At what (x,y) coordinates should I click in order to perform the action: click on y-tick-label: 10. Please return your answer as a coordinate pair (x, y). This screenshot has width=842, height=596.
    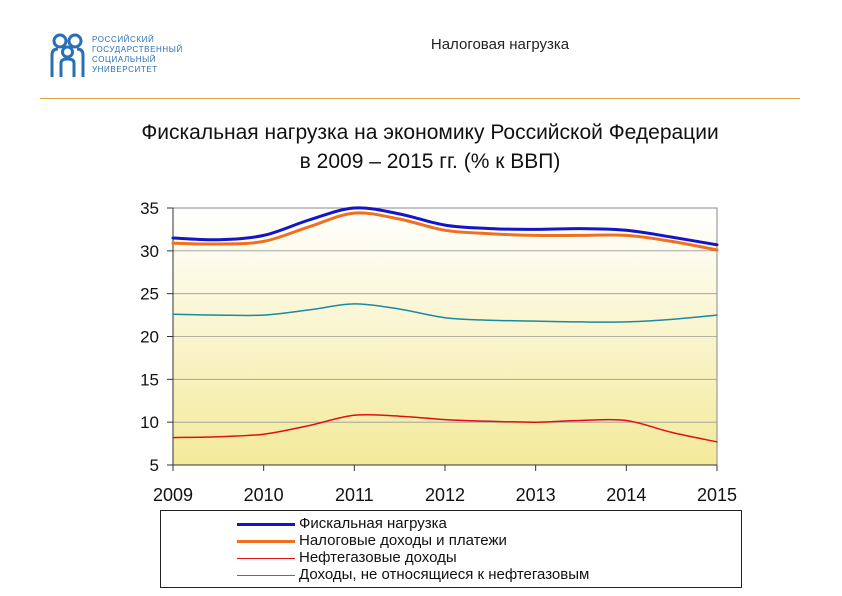
    Looking at the image, I should click on (149, 422).